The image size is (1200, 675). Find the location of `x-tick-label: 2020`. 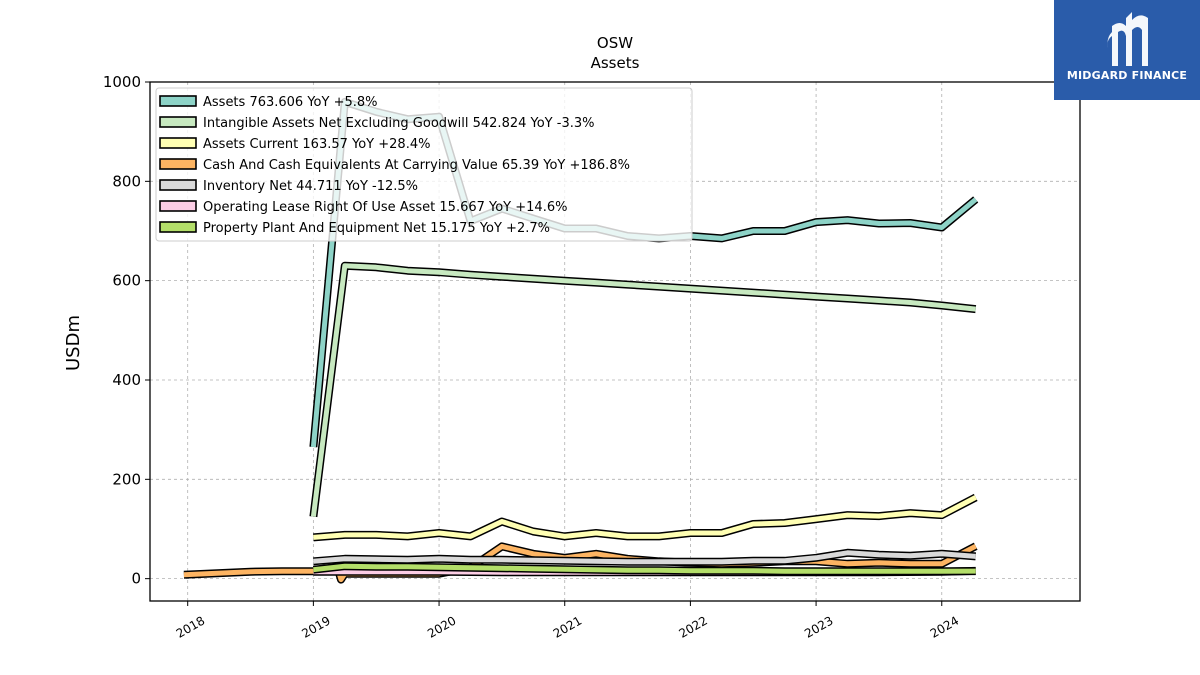

x-tick-label: 2020 is located at coordinates (441, 626).